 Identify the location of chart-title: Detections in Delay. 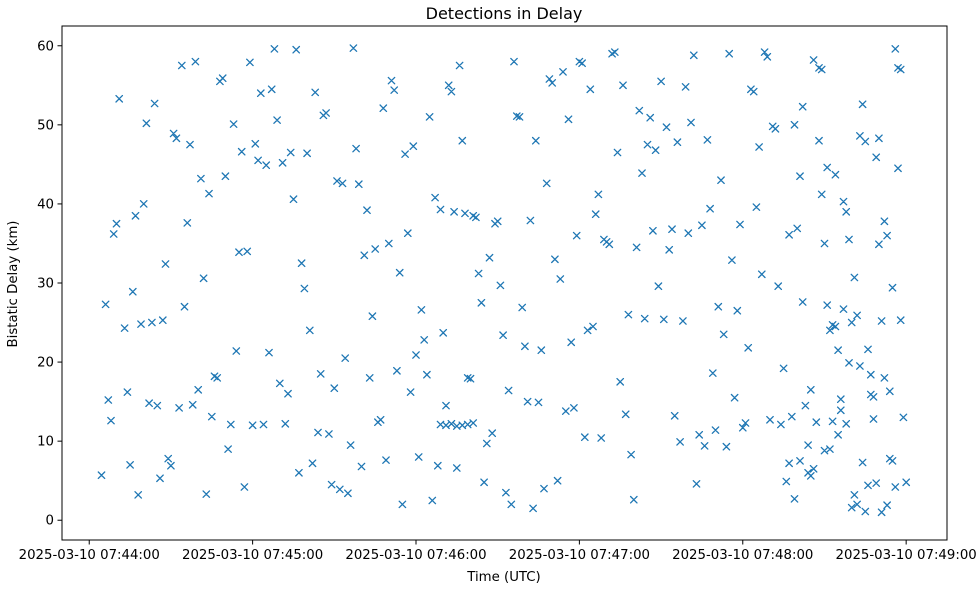
(504, 13).